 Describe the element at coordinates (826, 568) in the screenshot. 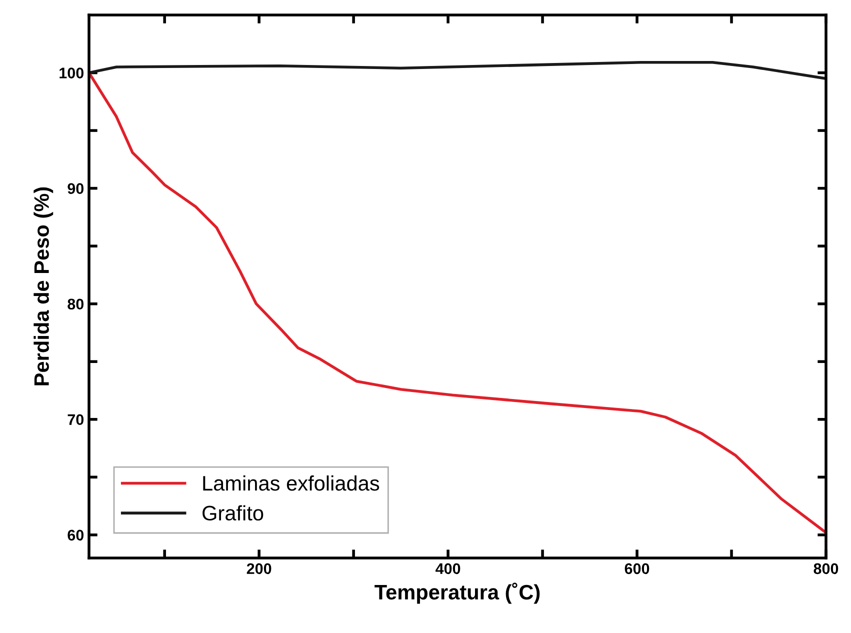

I see `x-tick-label: 800` at that location.